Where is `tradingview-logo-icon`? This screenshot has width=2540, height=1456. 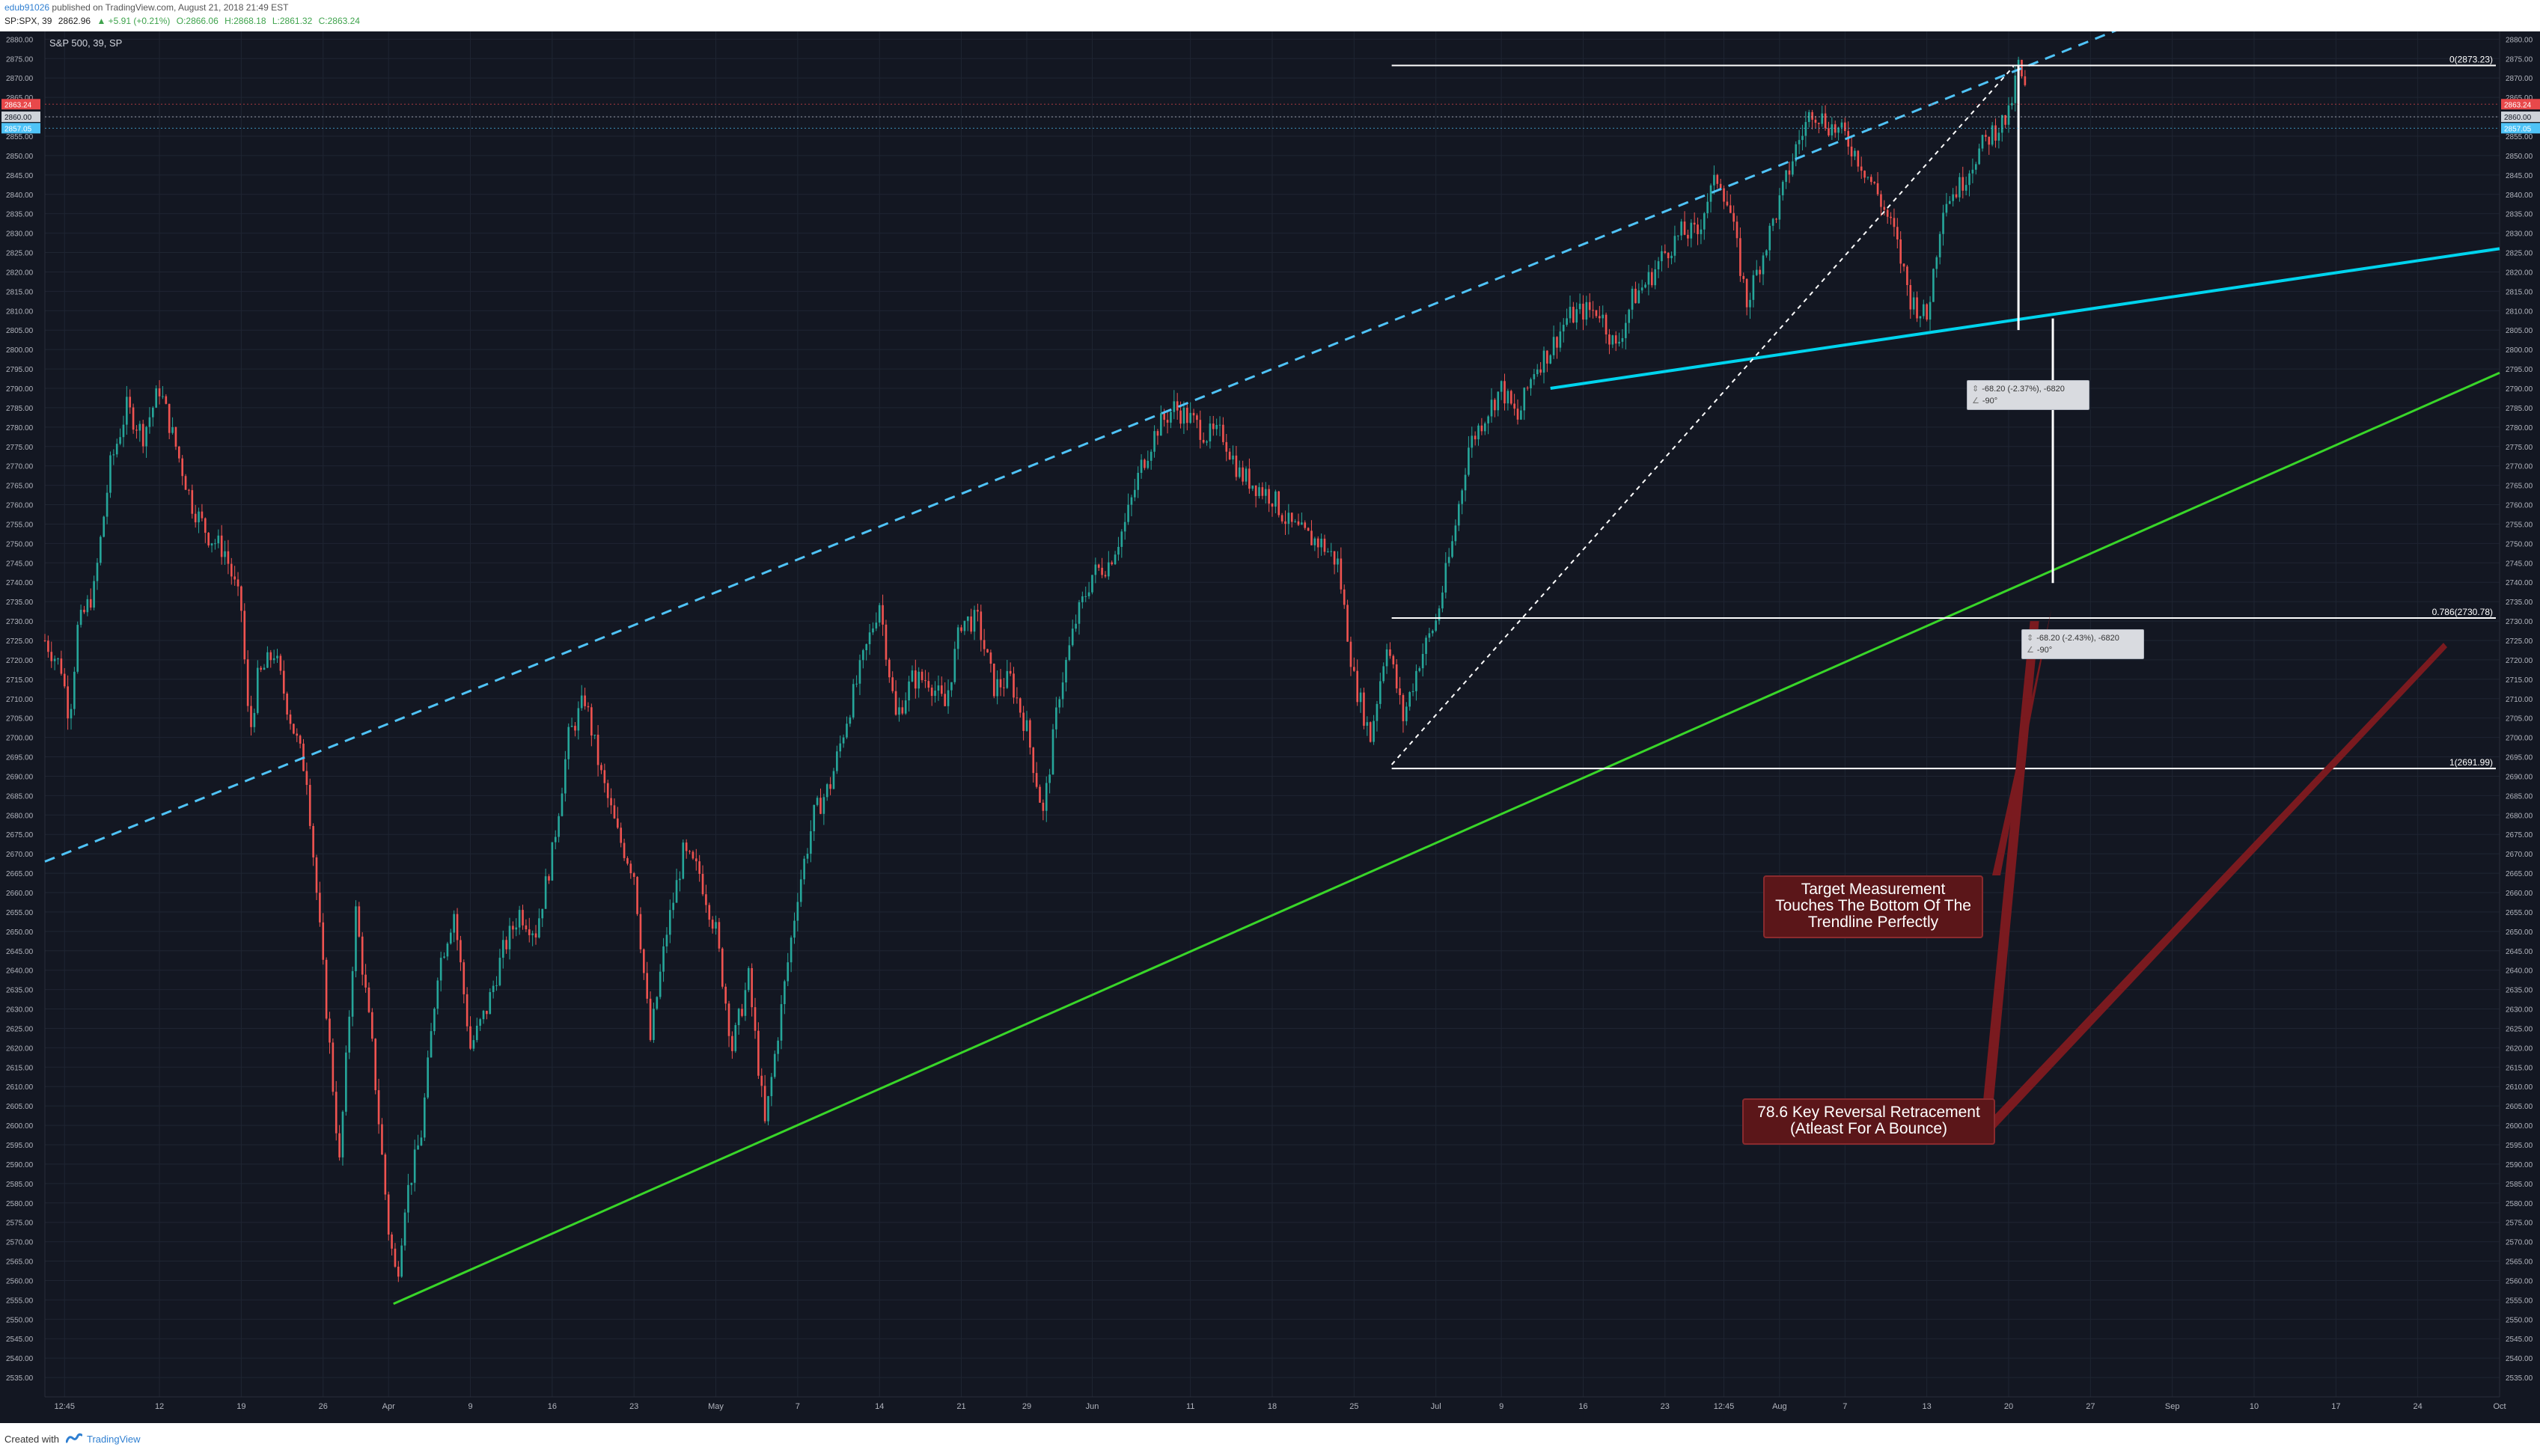
tradingview-logo-icon is located at coordinates (74, 1438).